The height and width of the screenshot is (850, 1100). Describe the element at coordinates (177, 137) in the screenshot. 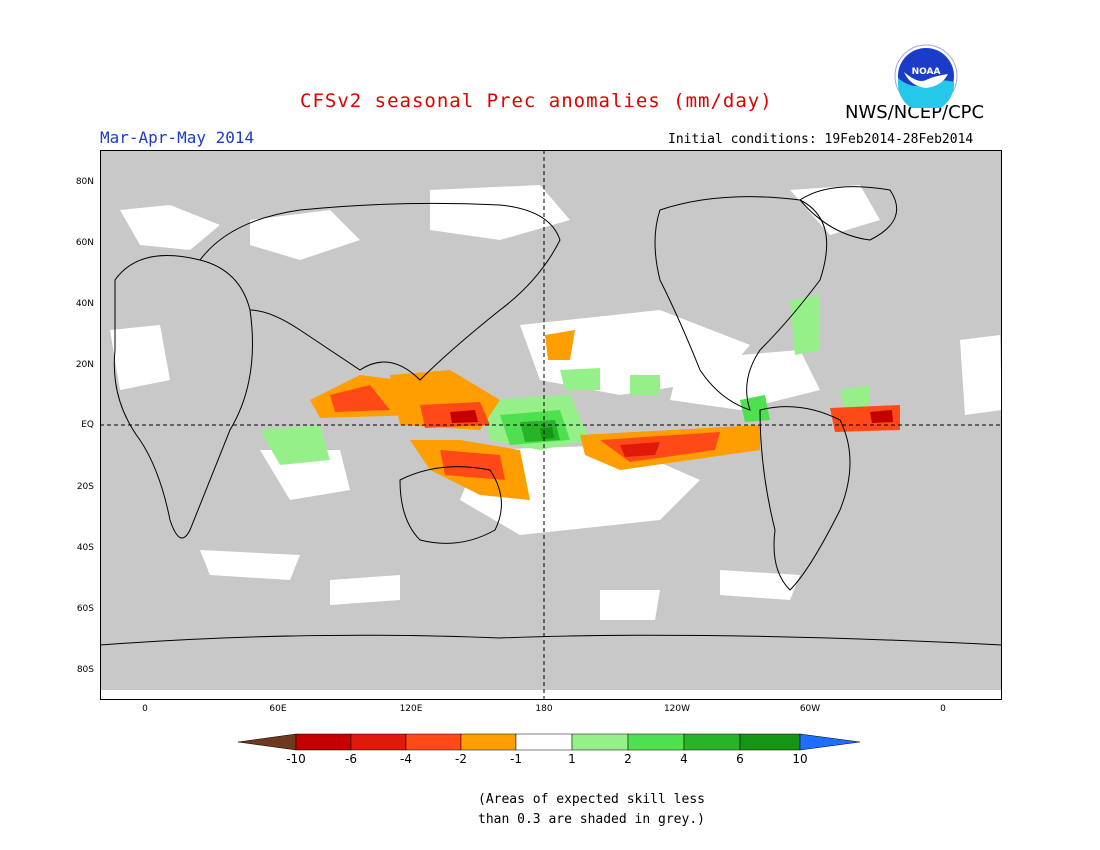

I see `season-label: Mar-Apr-May 2014` at that location.